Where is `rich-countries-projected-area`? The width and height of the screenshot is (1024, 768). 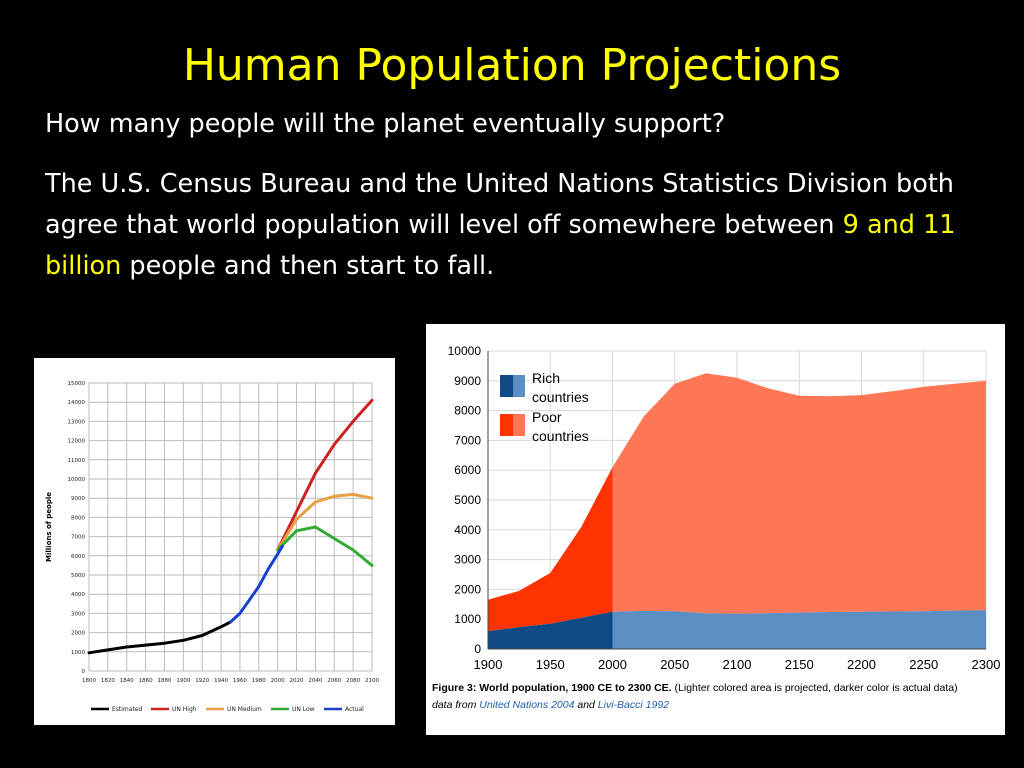
rich-countries-projected-area is located at coordinates (799, 629).